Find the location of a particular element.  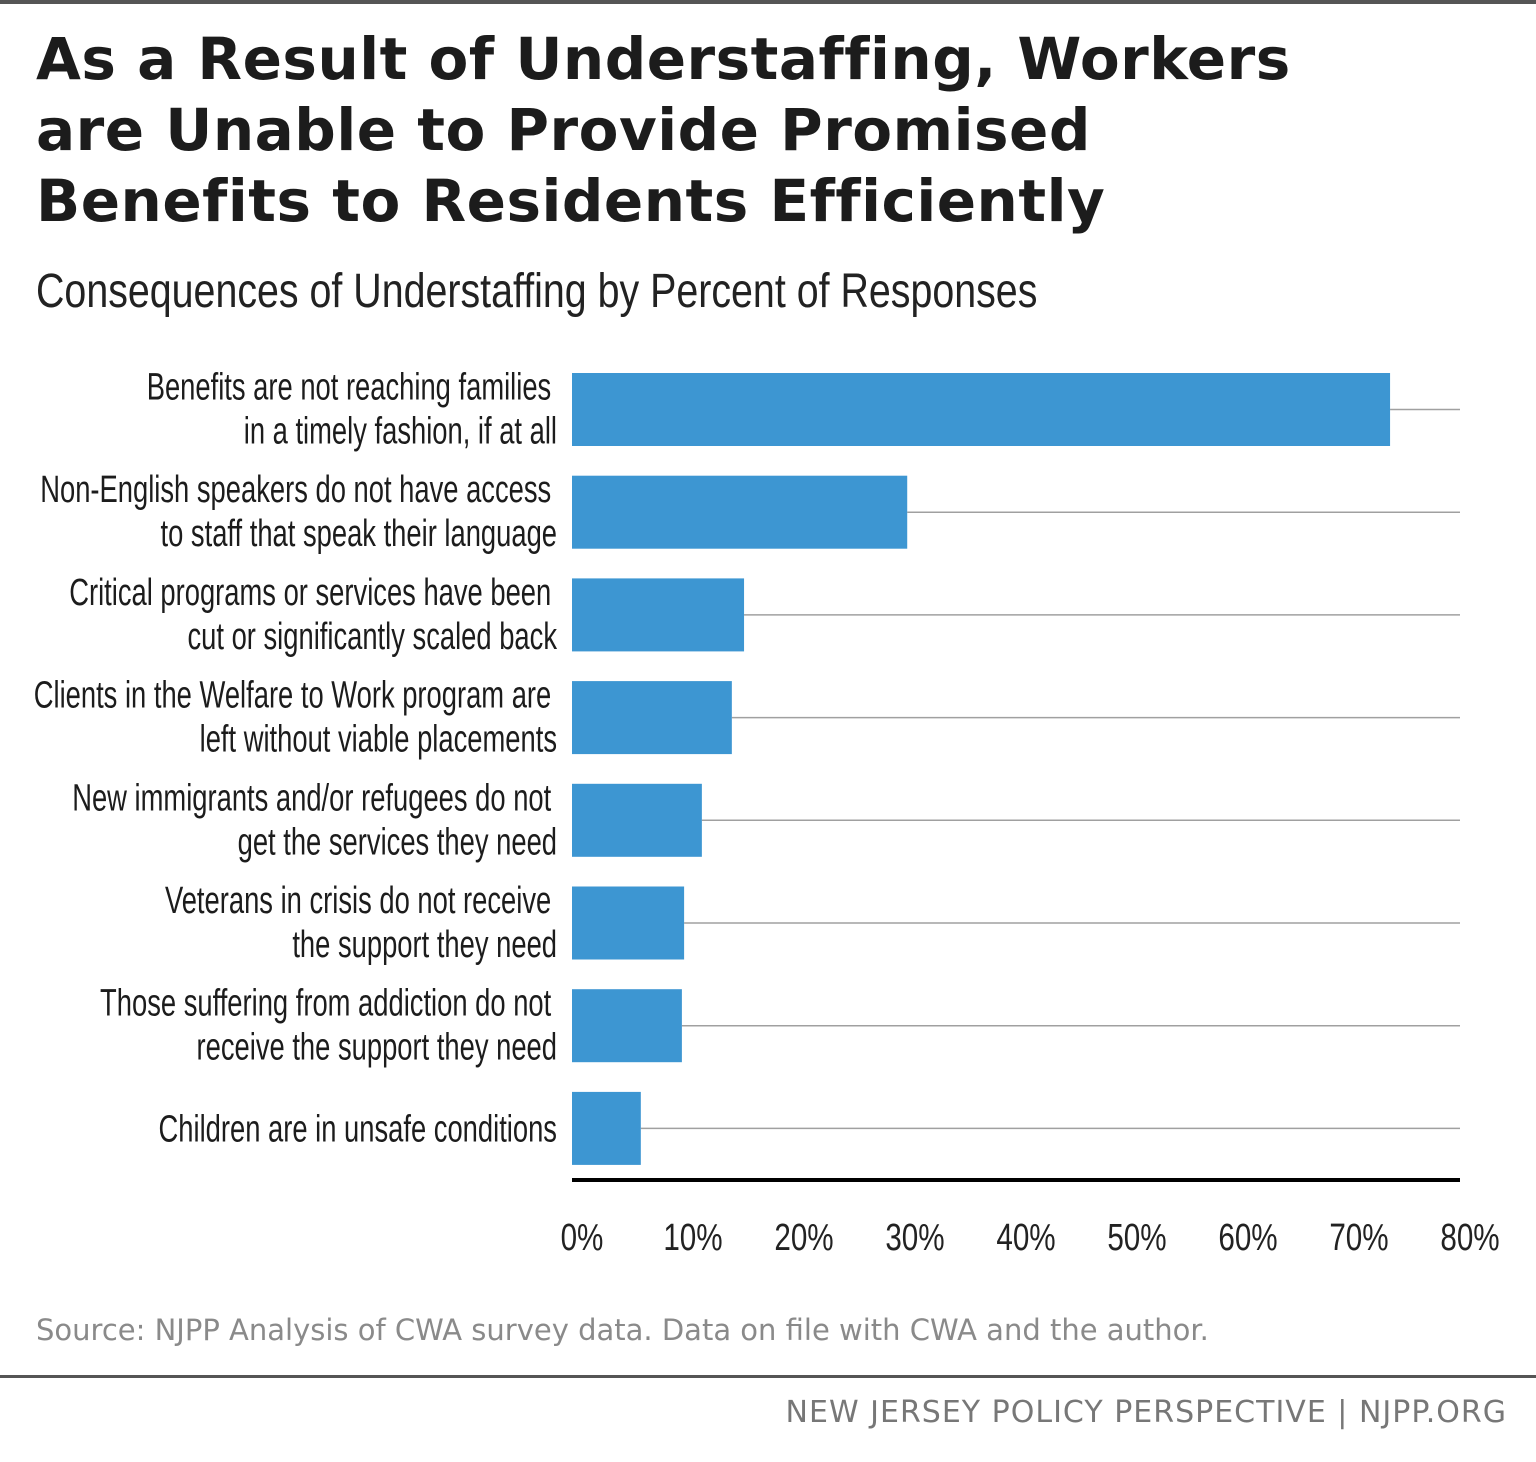

category-label-line: Critical programs or services have been is located at coordinates (310, 593).